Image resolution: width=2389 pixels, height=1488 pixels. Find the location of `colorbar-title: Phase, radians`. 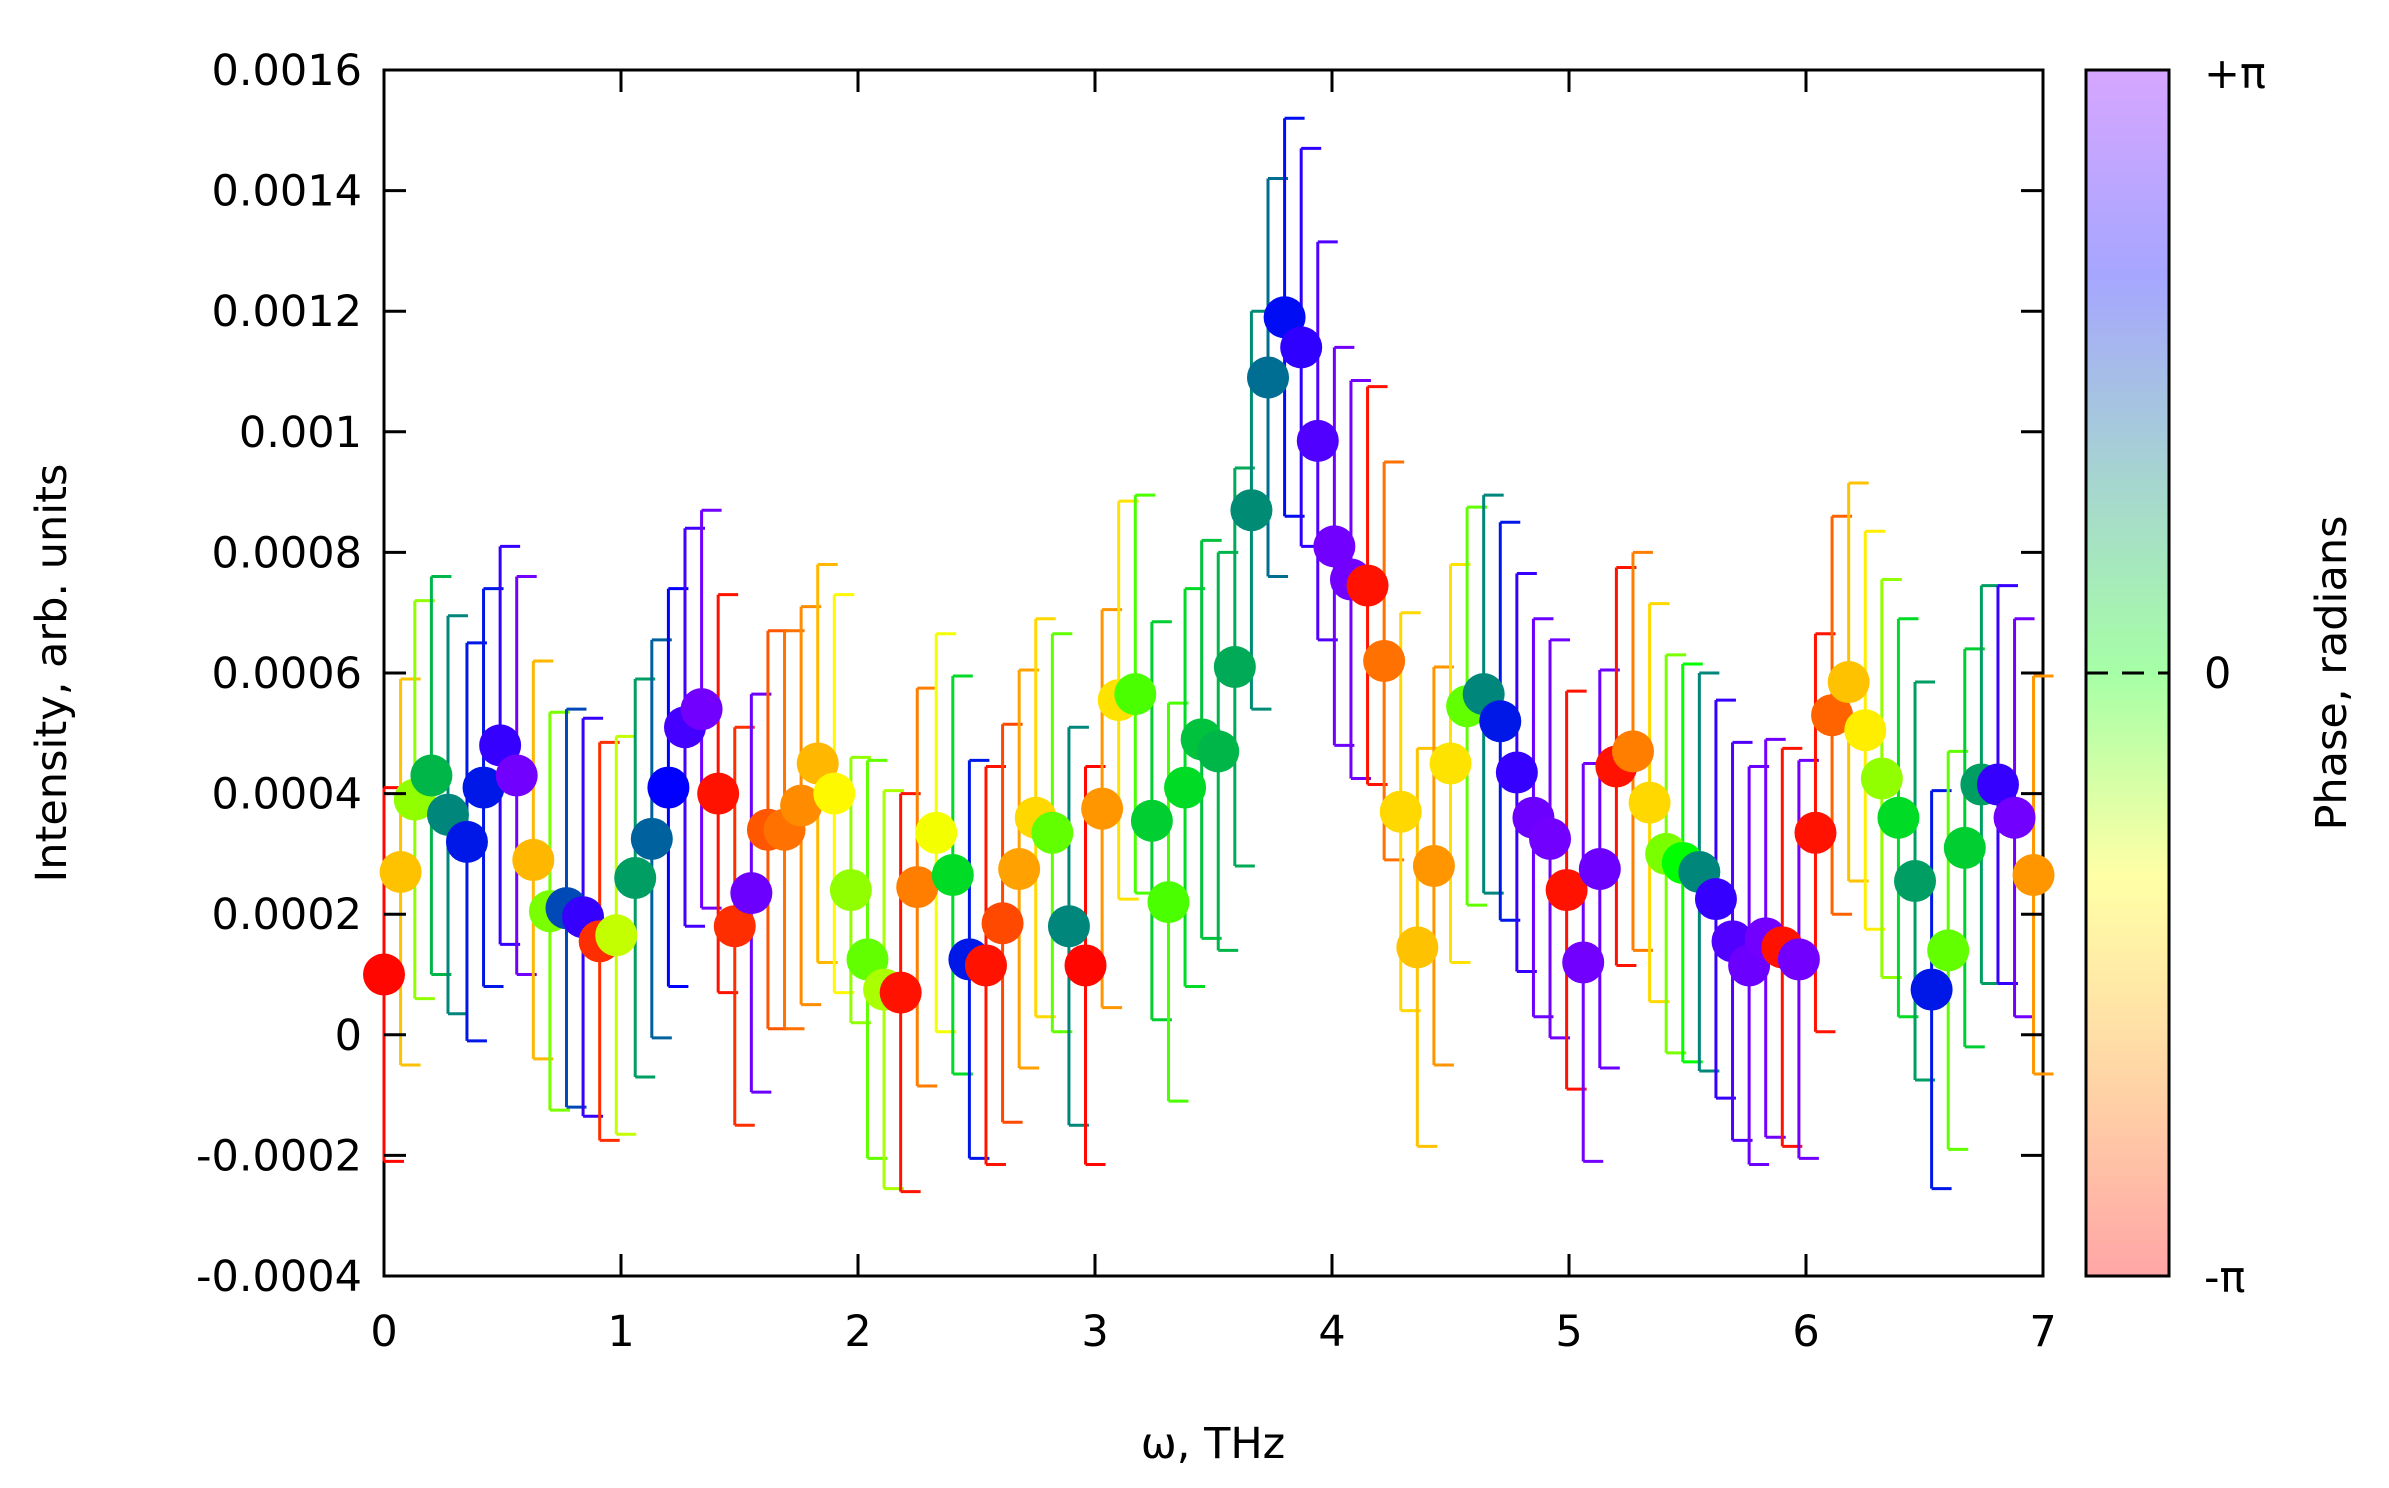

colorbar-title: Phase, radians is located at coordinates (2332, 672).